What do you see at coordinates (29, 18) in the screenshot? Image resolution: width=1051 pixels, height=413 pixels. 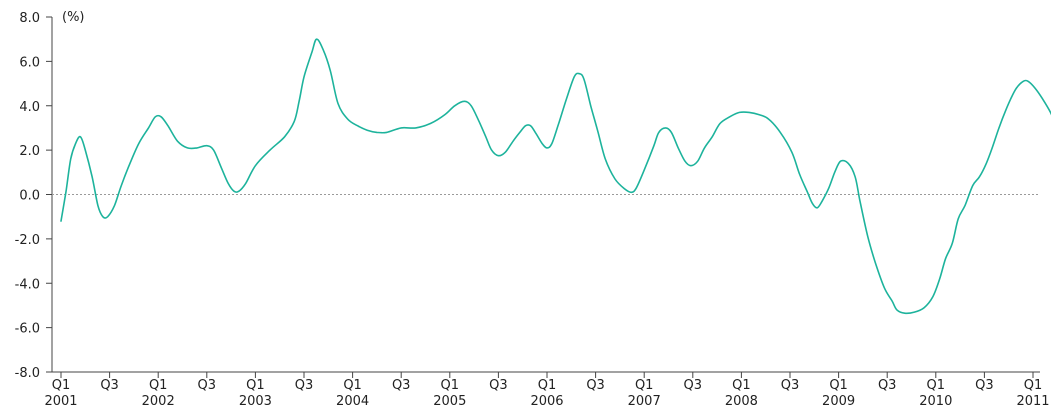 I see `y-tick-label: 8.0` at bounding box center [29, 18].